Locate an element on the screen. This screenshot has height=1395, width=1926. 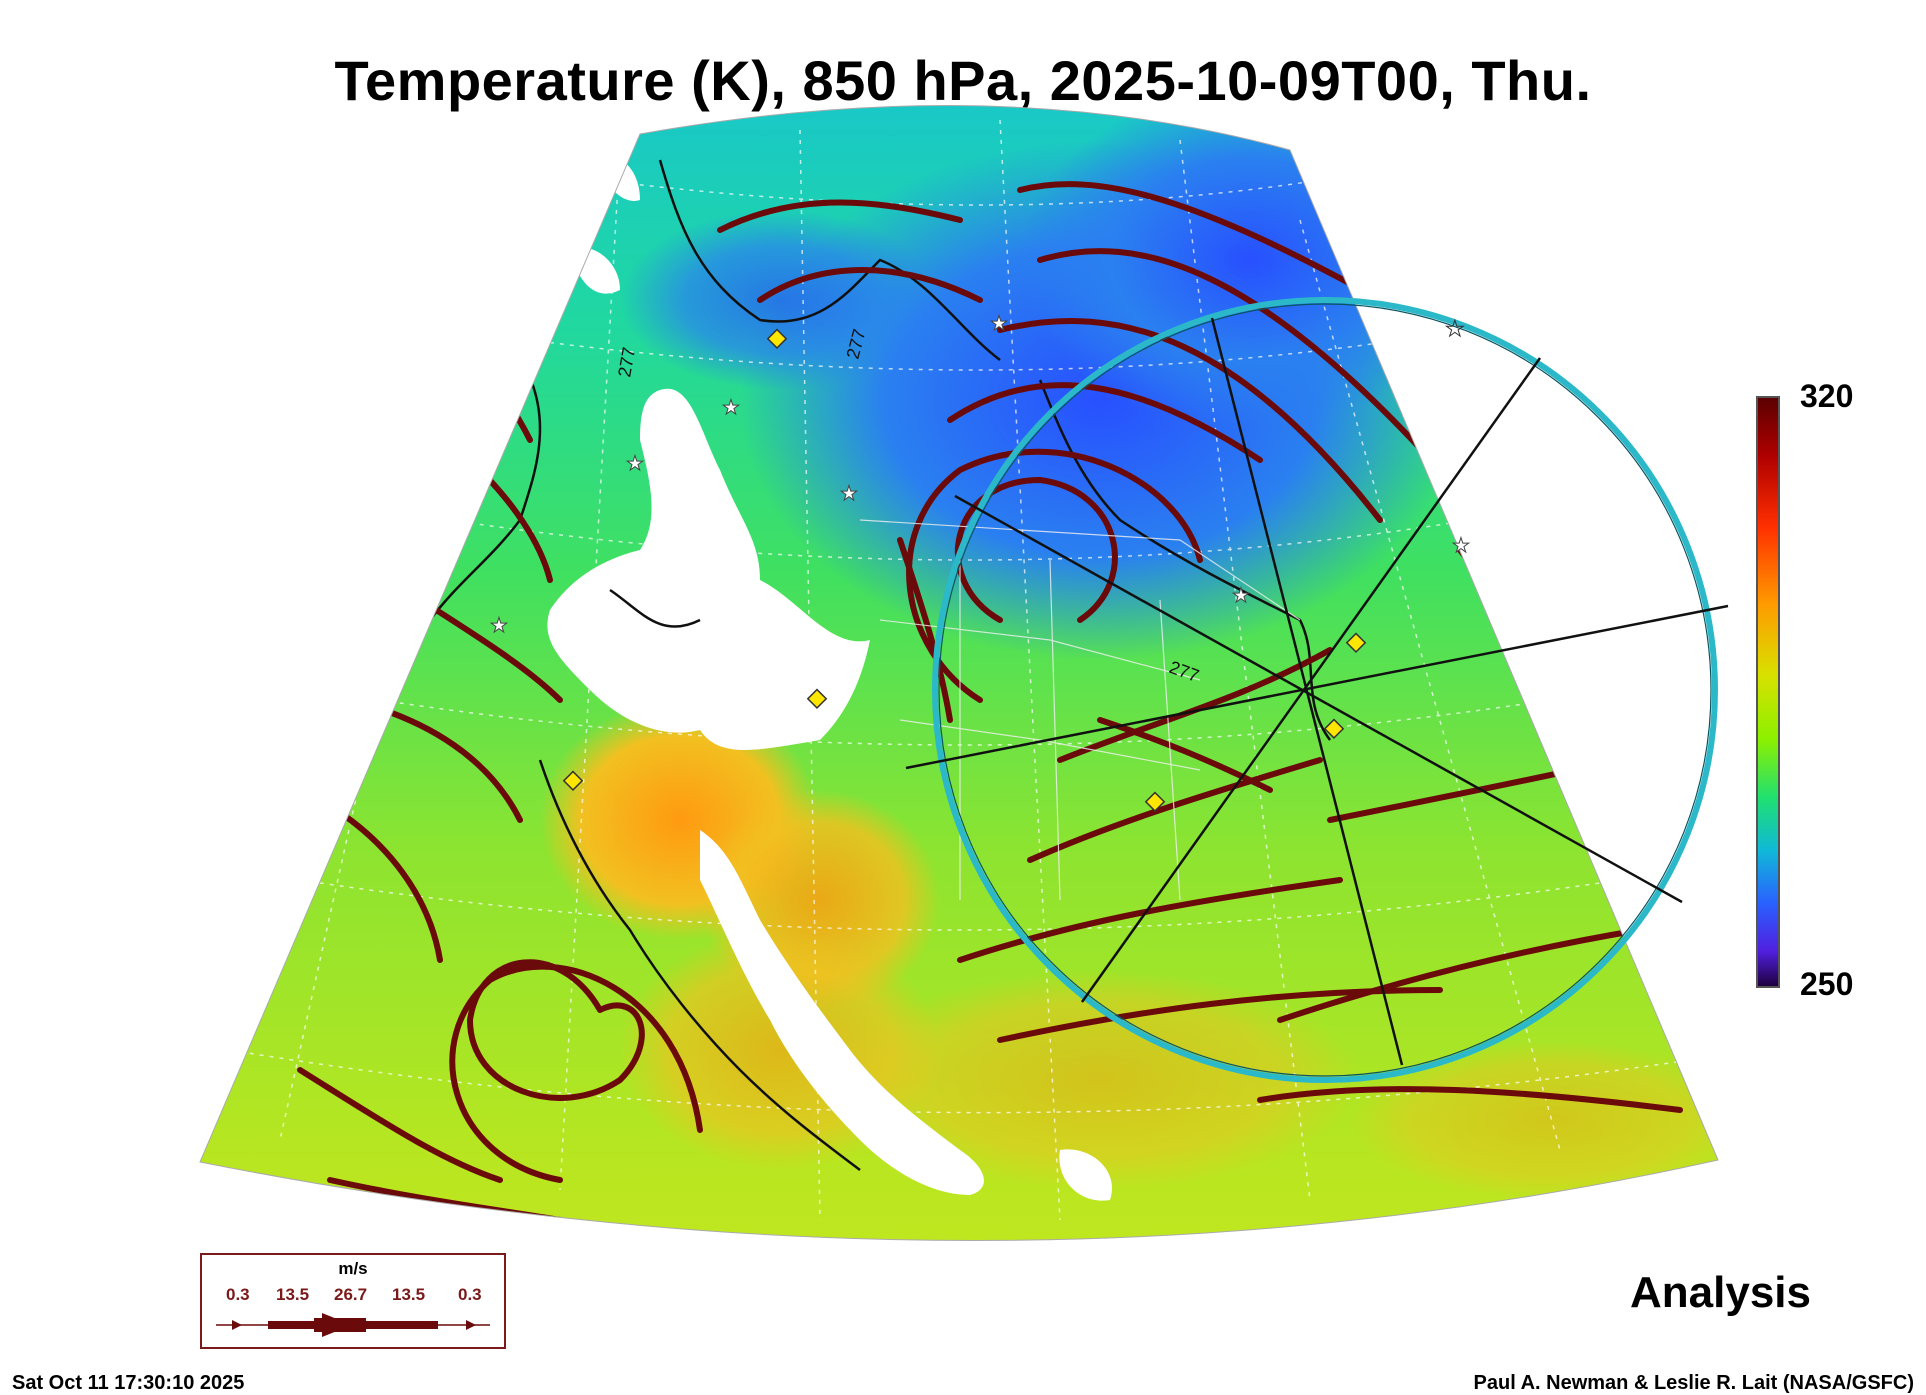
wind-speed-legend: m/s 0.3 13.5 26.7 13.5 0.3 is located at coordinates (353, 1301).